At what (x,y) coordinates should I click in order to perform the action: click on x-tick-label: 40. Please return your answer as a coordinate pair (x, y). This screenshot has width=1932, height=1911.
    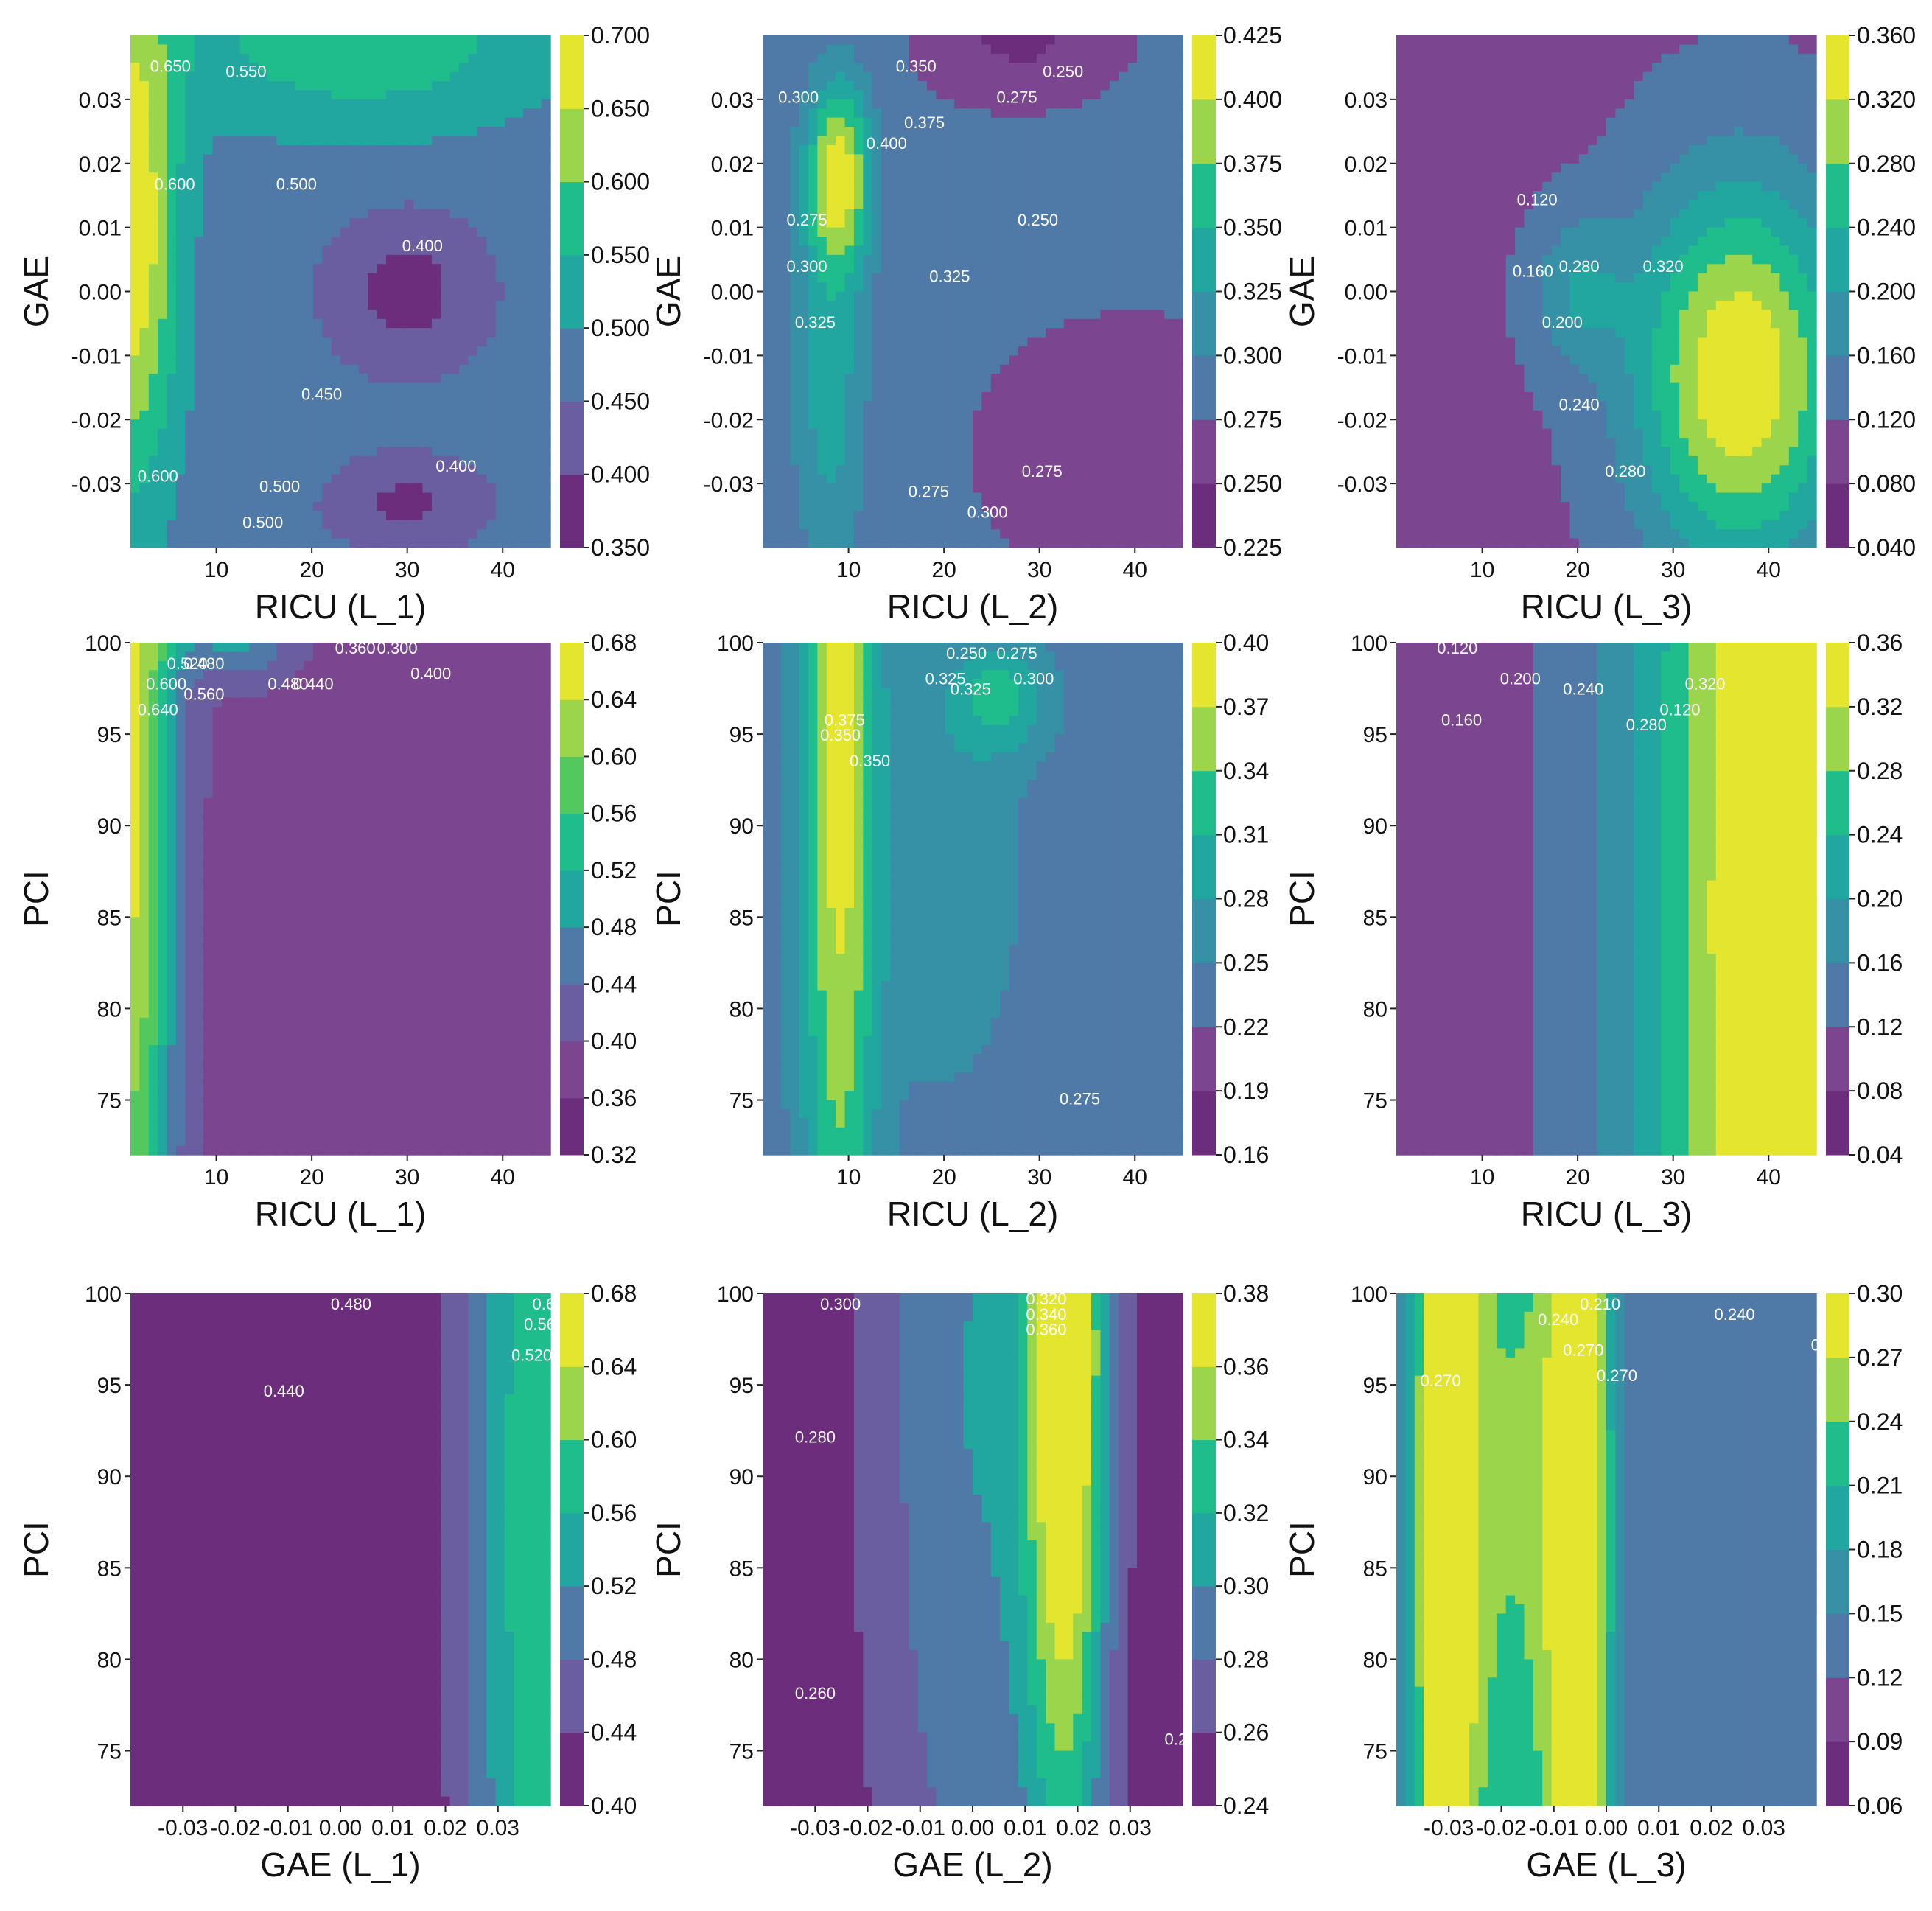
    Looking at the image, I should click on (503, 570).